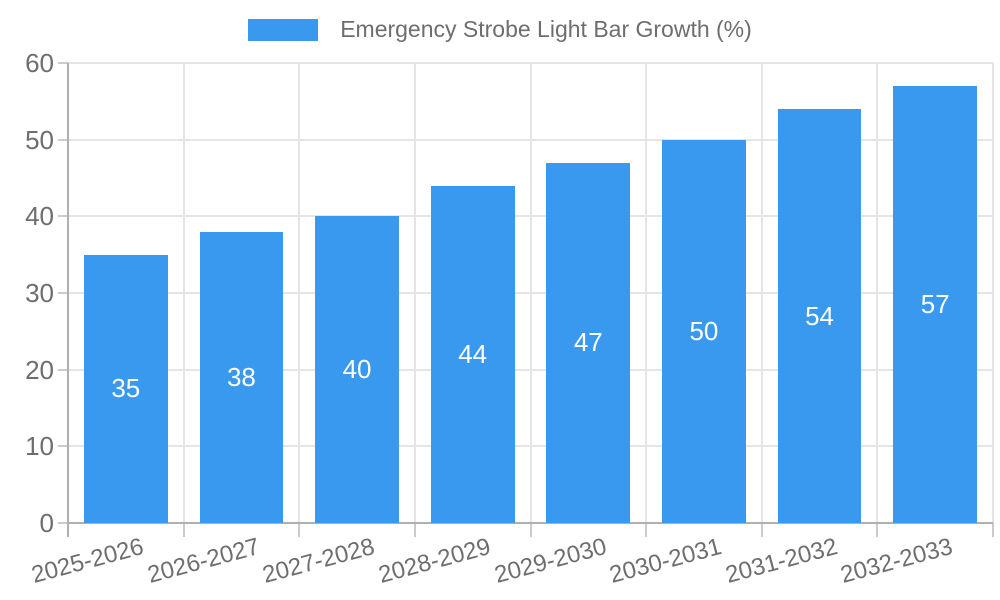  Describe the element at coordinates (665, 561) in the screenshot. I see `x-axis-tick-label: 2030-2031` at that location.